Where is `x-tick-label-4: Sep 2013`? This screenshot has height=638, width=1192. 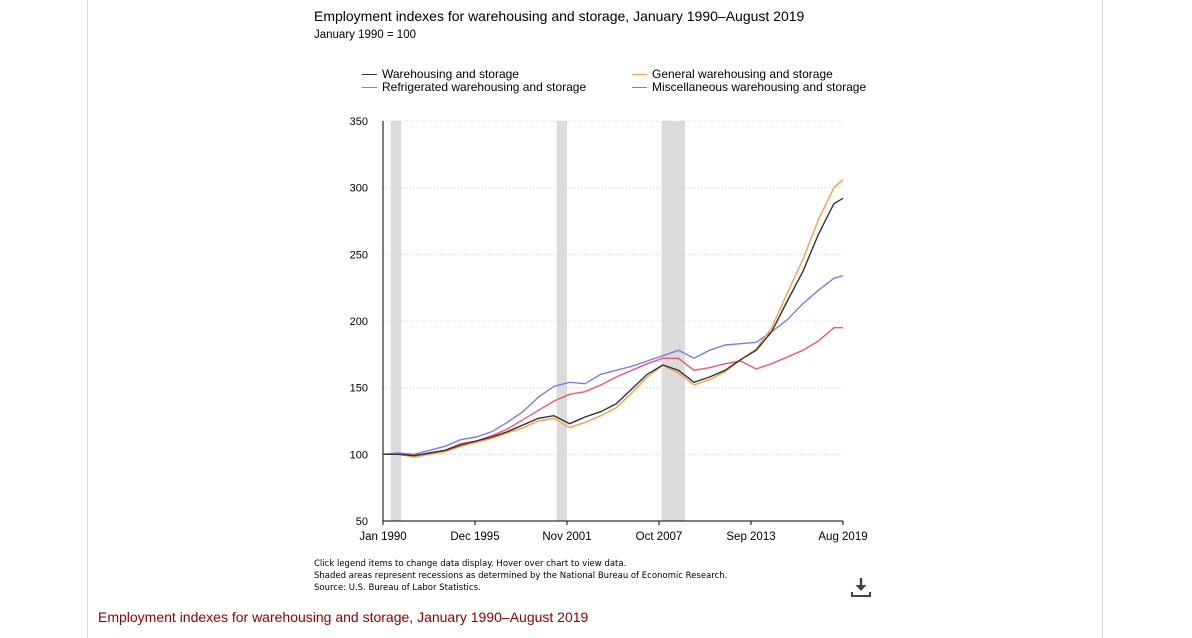 x-tick-label-4: Sep 2013 is located at coordinates (750, 537).